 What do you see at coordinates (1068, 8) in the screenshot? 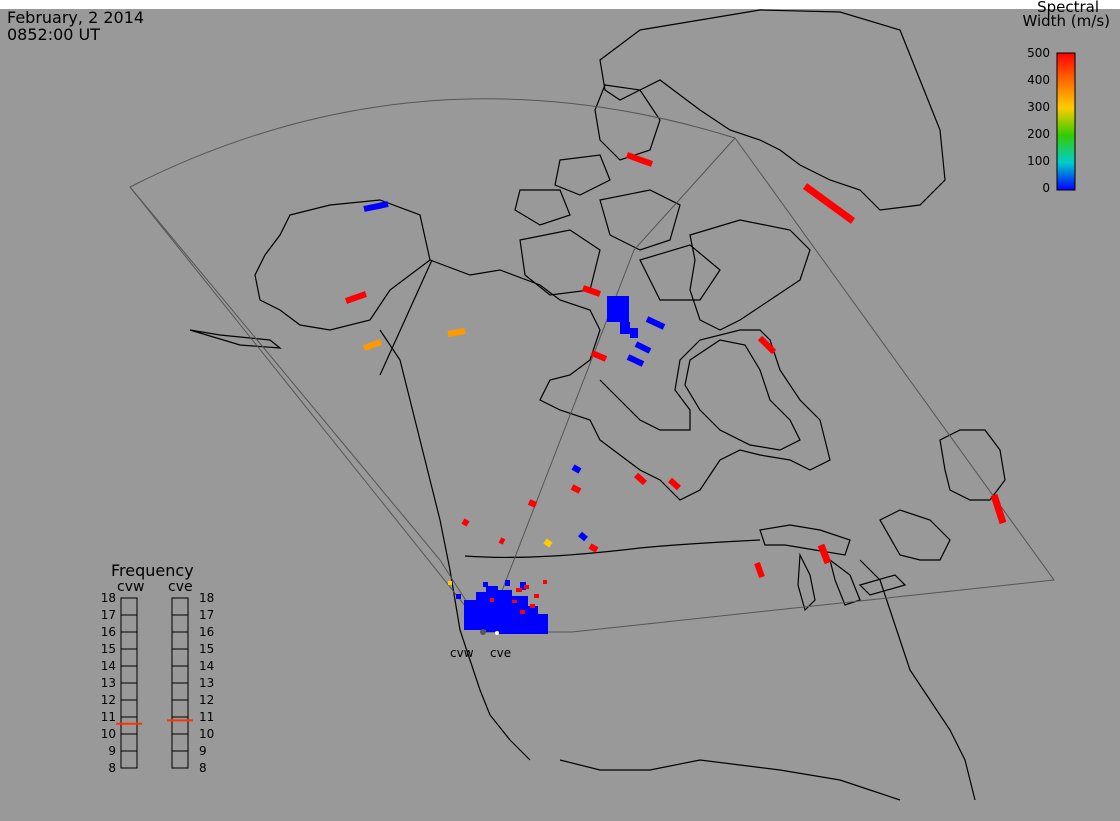
I see `colorbar-title-line1: Spectral` at bounding box center [1068, 8].